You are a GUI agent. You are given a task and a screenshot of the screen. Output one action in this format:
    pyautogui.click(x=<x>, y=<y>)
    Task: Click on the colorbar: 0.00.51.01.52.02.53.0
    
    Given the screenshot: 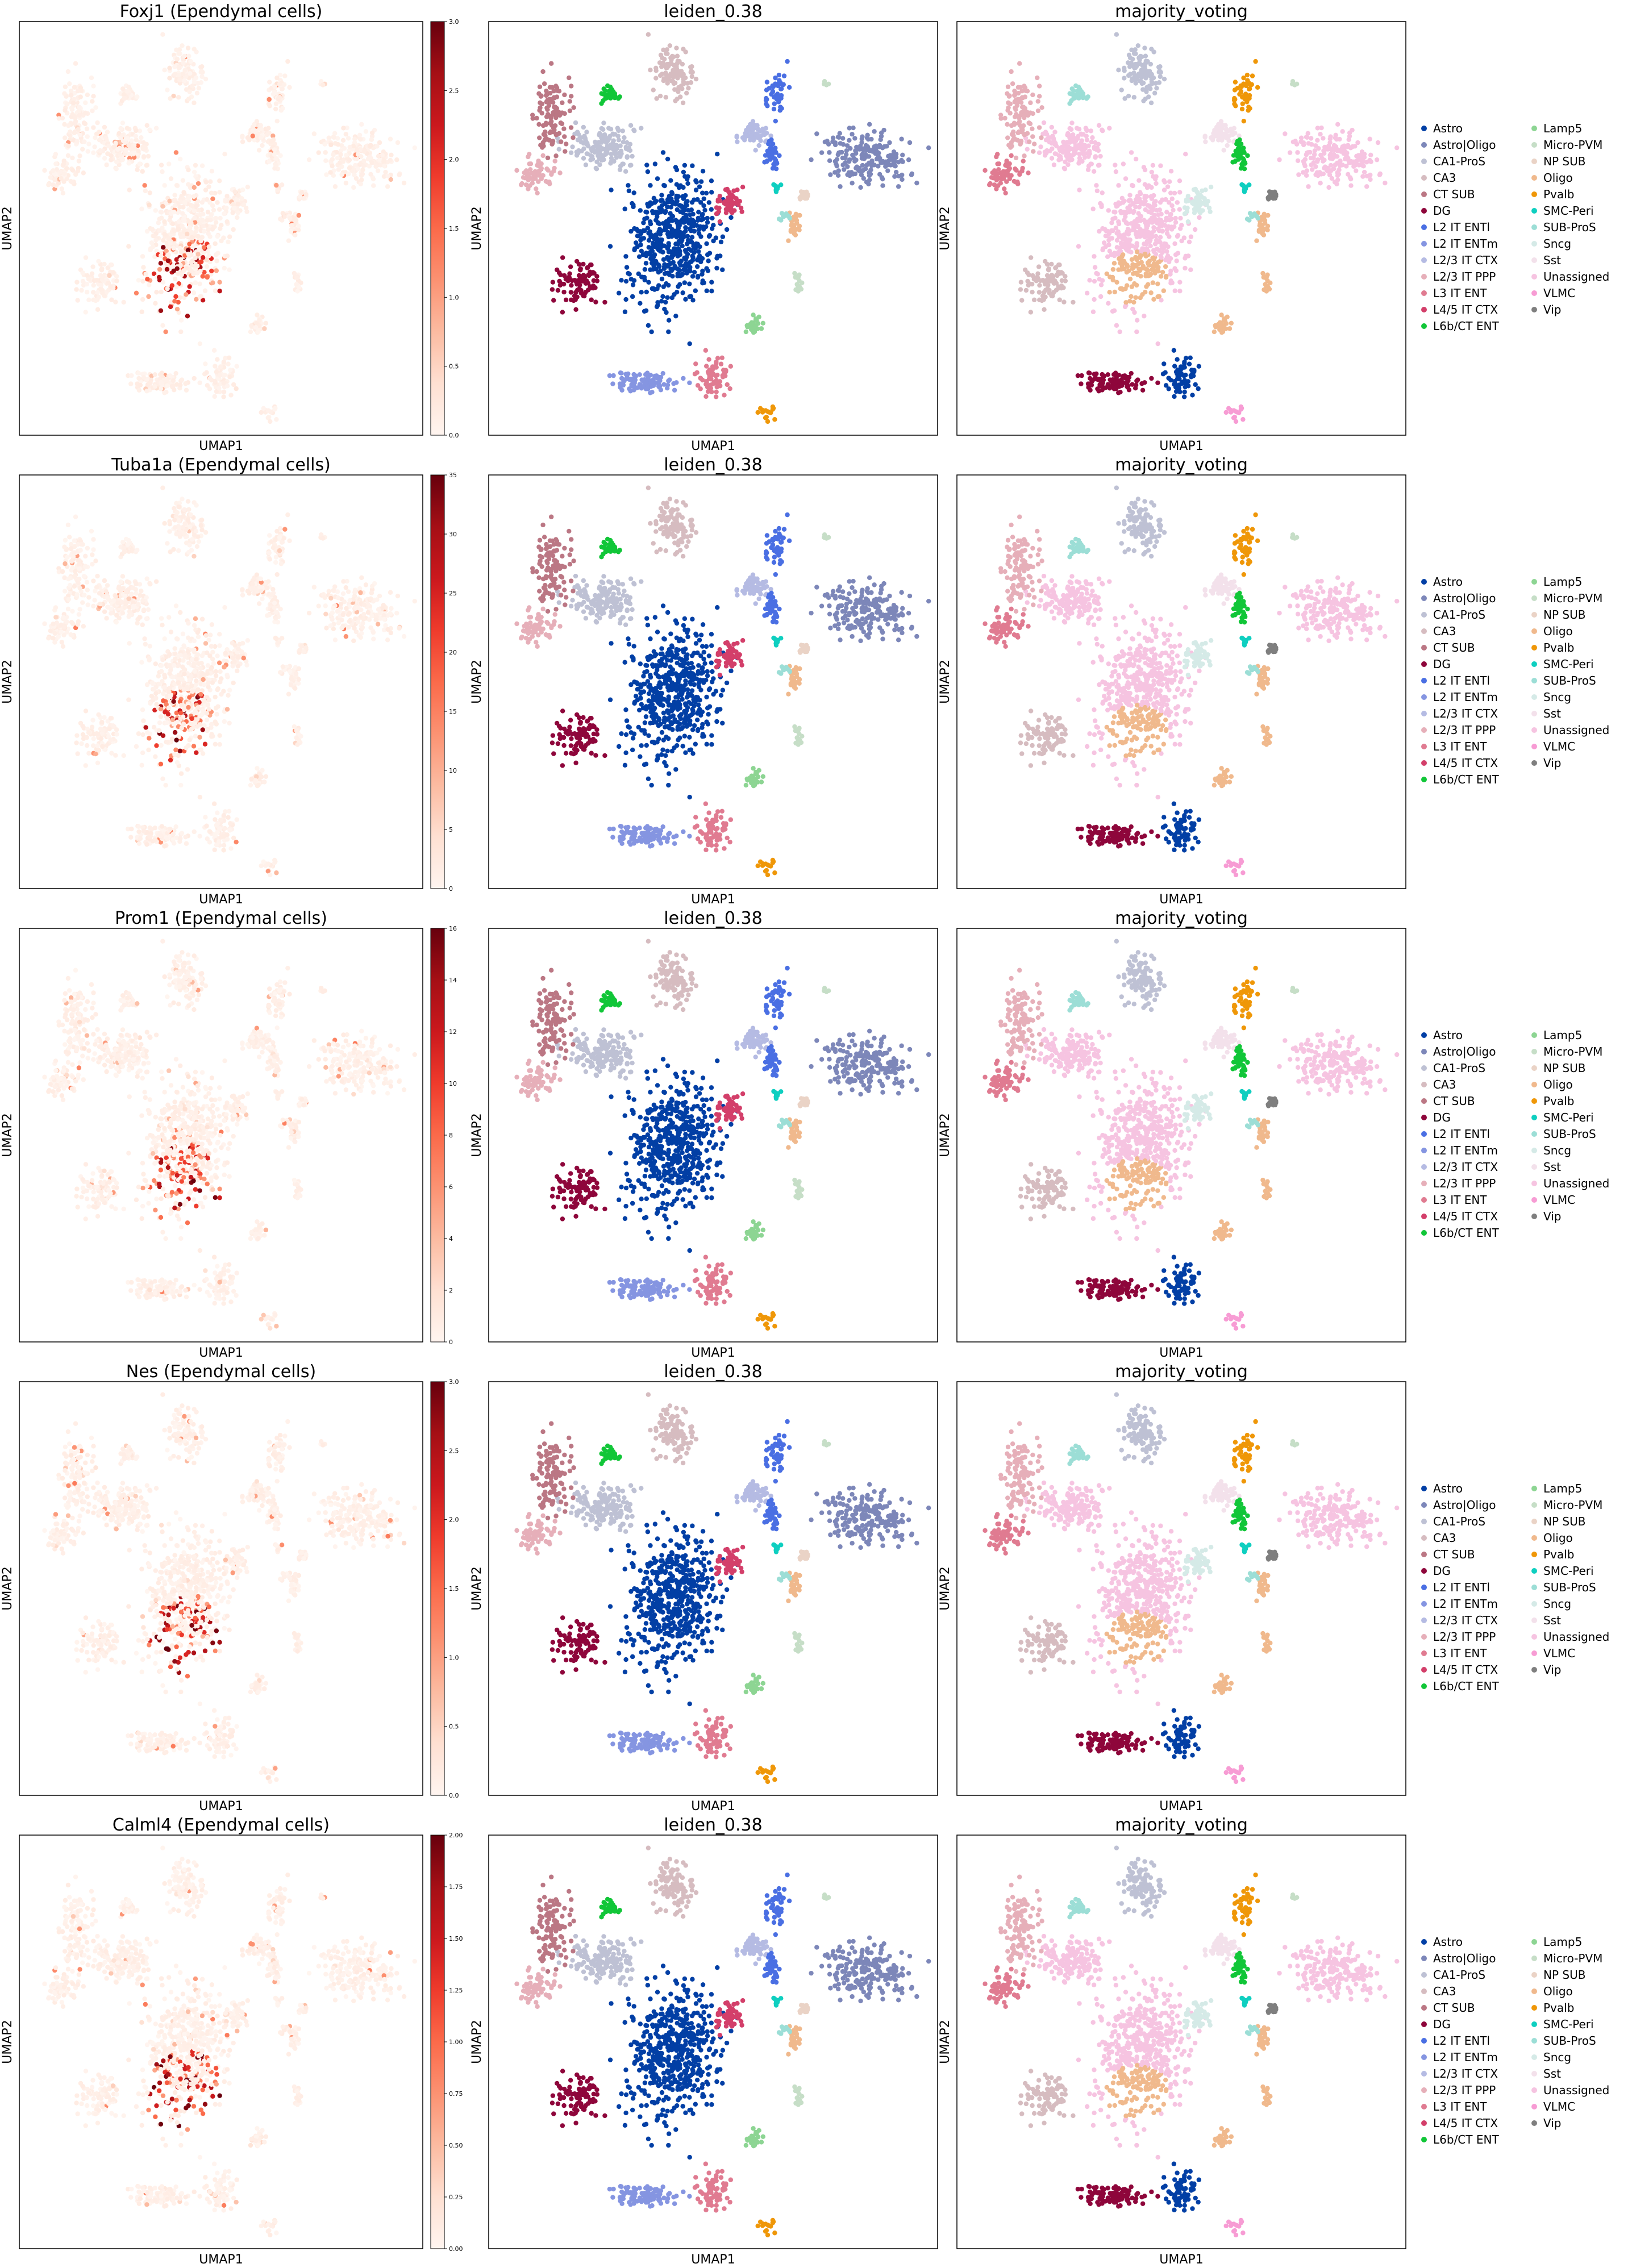 What is the action you would take?
    pyautogui.click(x=444, y=228)
    